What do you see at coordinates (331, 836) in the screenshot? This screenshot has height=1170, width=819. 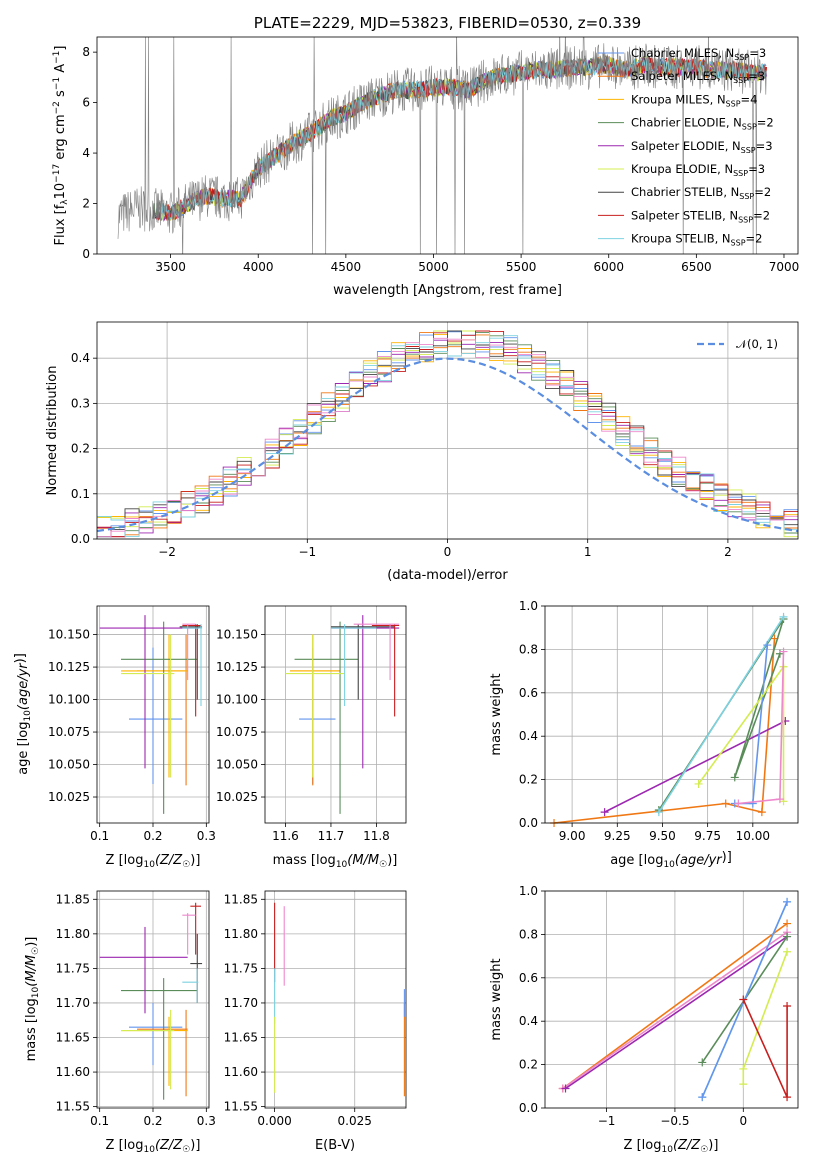 I see `x-tick-label: 11.7` at bounding box center [331, 836].